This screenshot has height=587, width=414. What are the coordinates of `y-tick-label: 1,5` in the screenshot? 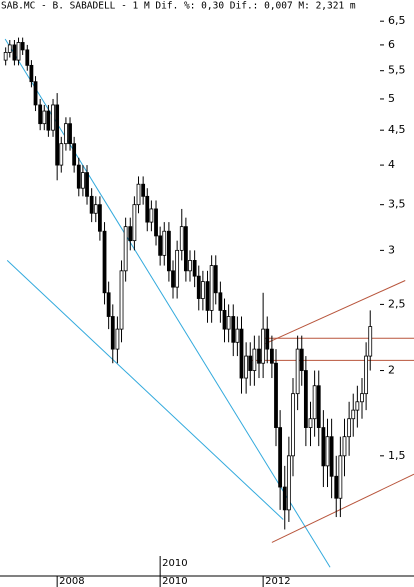 It's located at (397, 455).